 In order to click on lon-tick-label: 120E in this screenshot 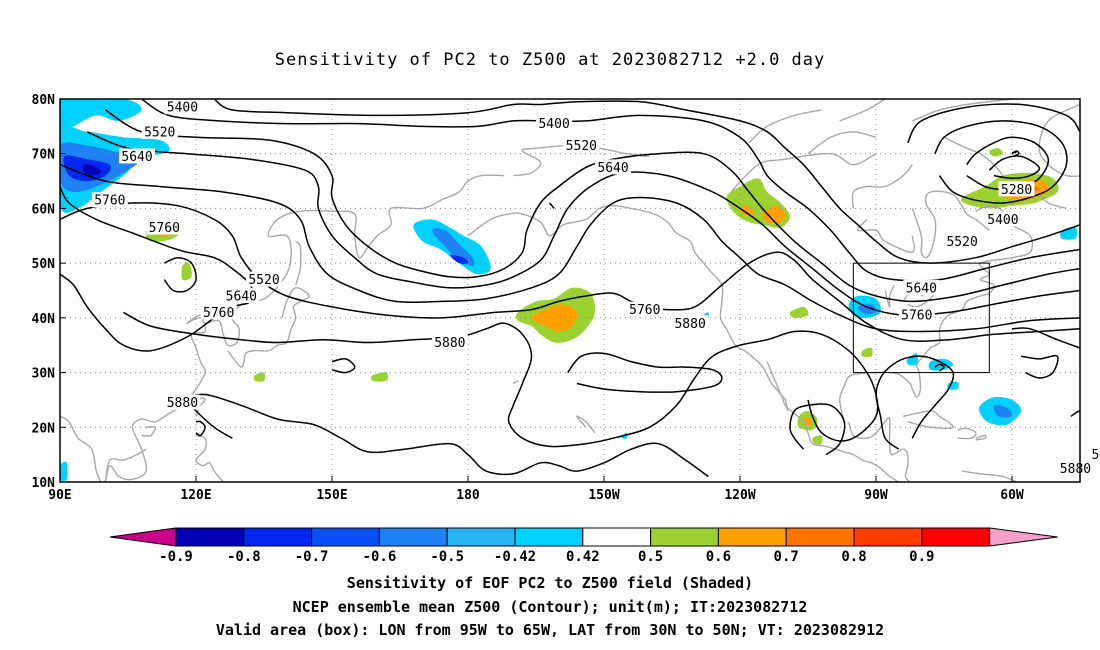, I will do `click(195, 495)`.